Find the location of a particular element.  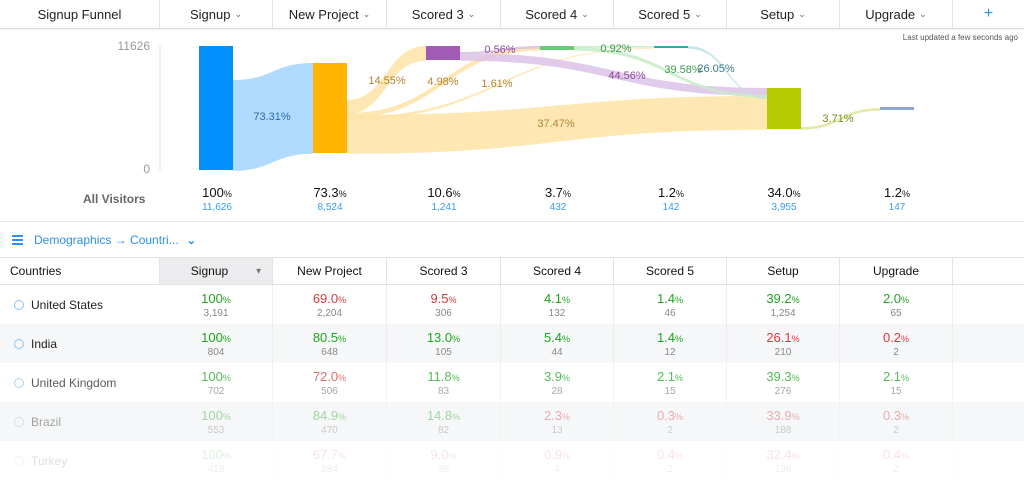

cell-count: 12 is located at coordinates (670, 352).